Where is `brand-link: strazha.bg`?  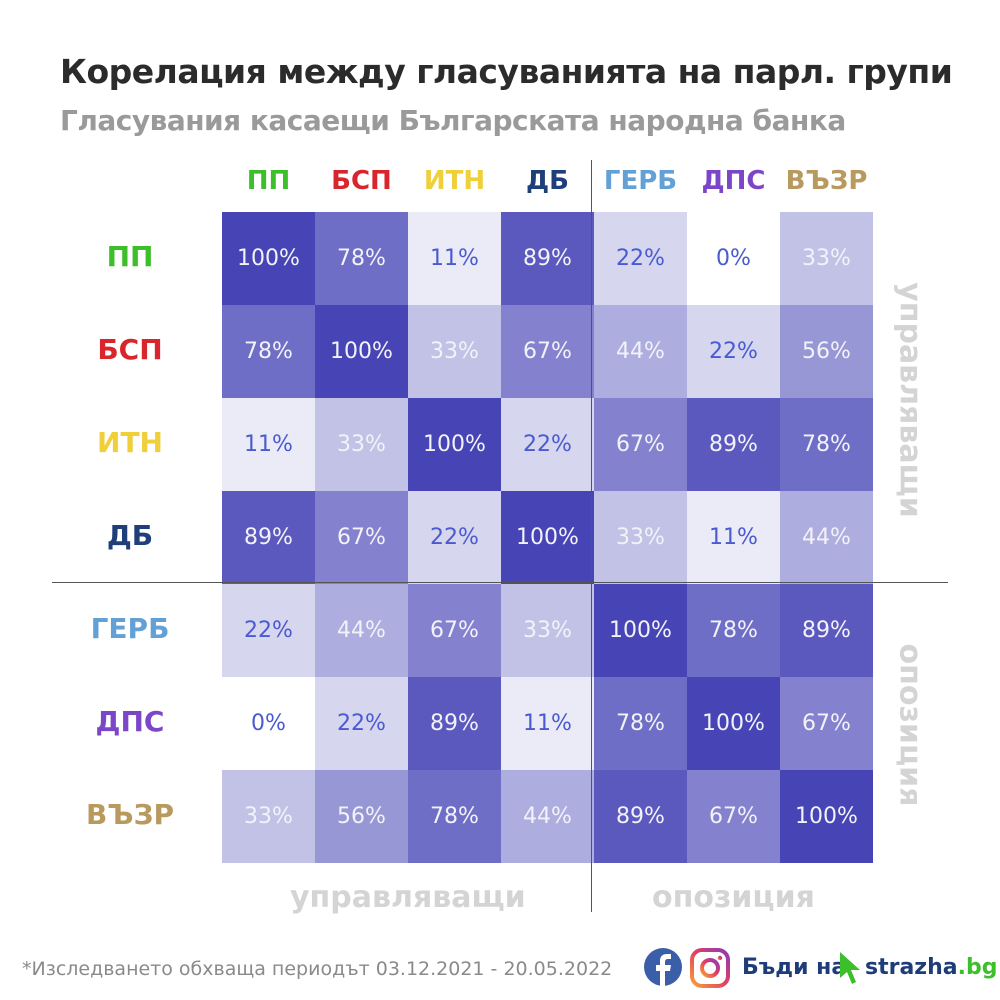
brand-link: strazha.bg is located at coordinates (931, 967).